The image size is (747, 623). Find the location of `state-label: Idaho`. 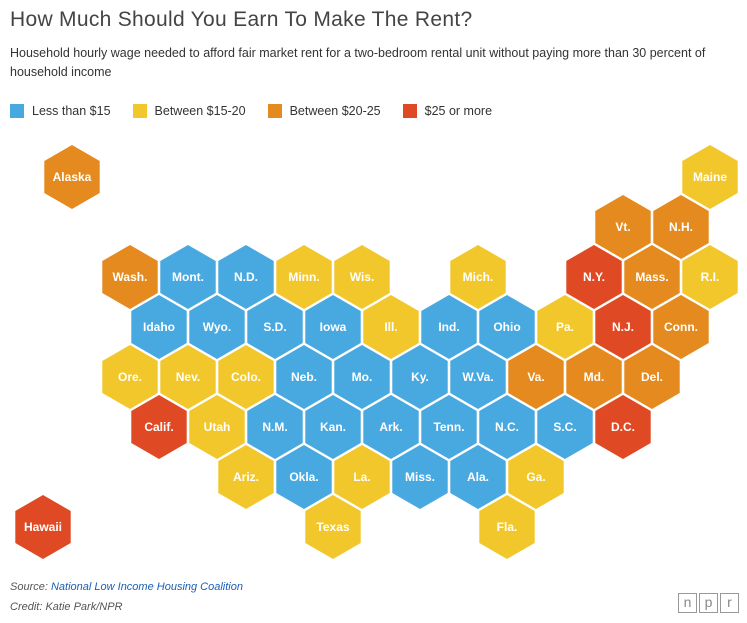

state-label: Idaho is located at coordinates (159, 327).